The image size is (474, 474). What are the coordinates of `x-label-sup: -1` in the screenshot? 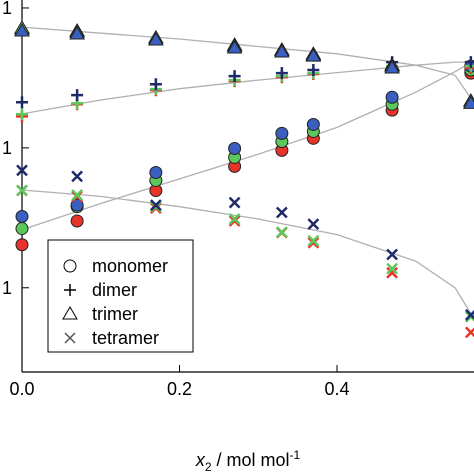 It's located at (295, 455).